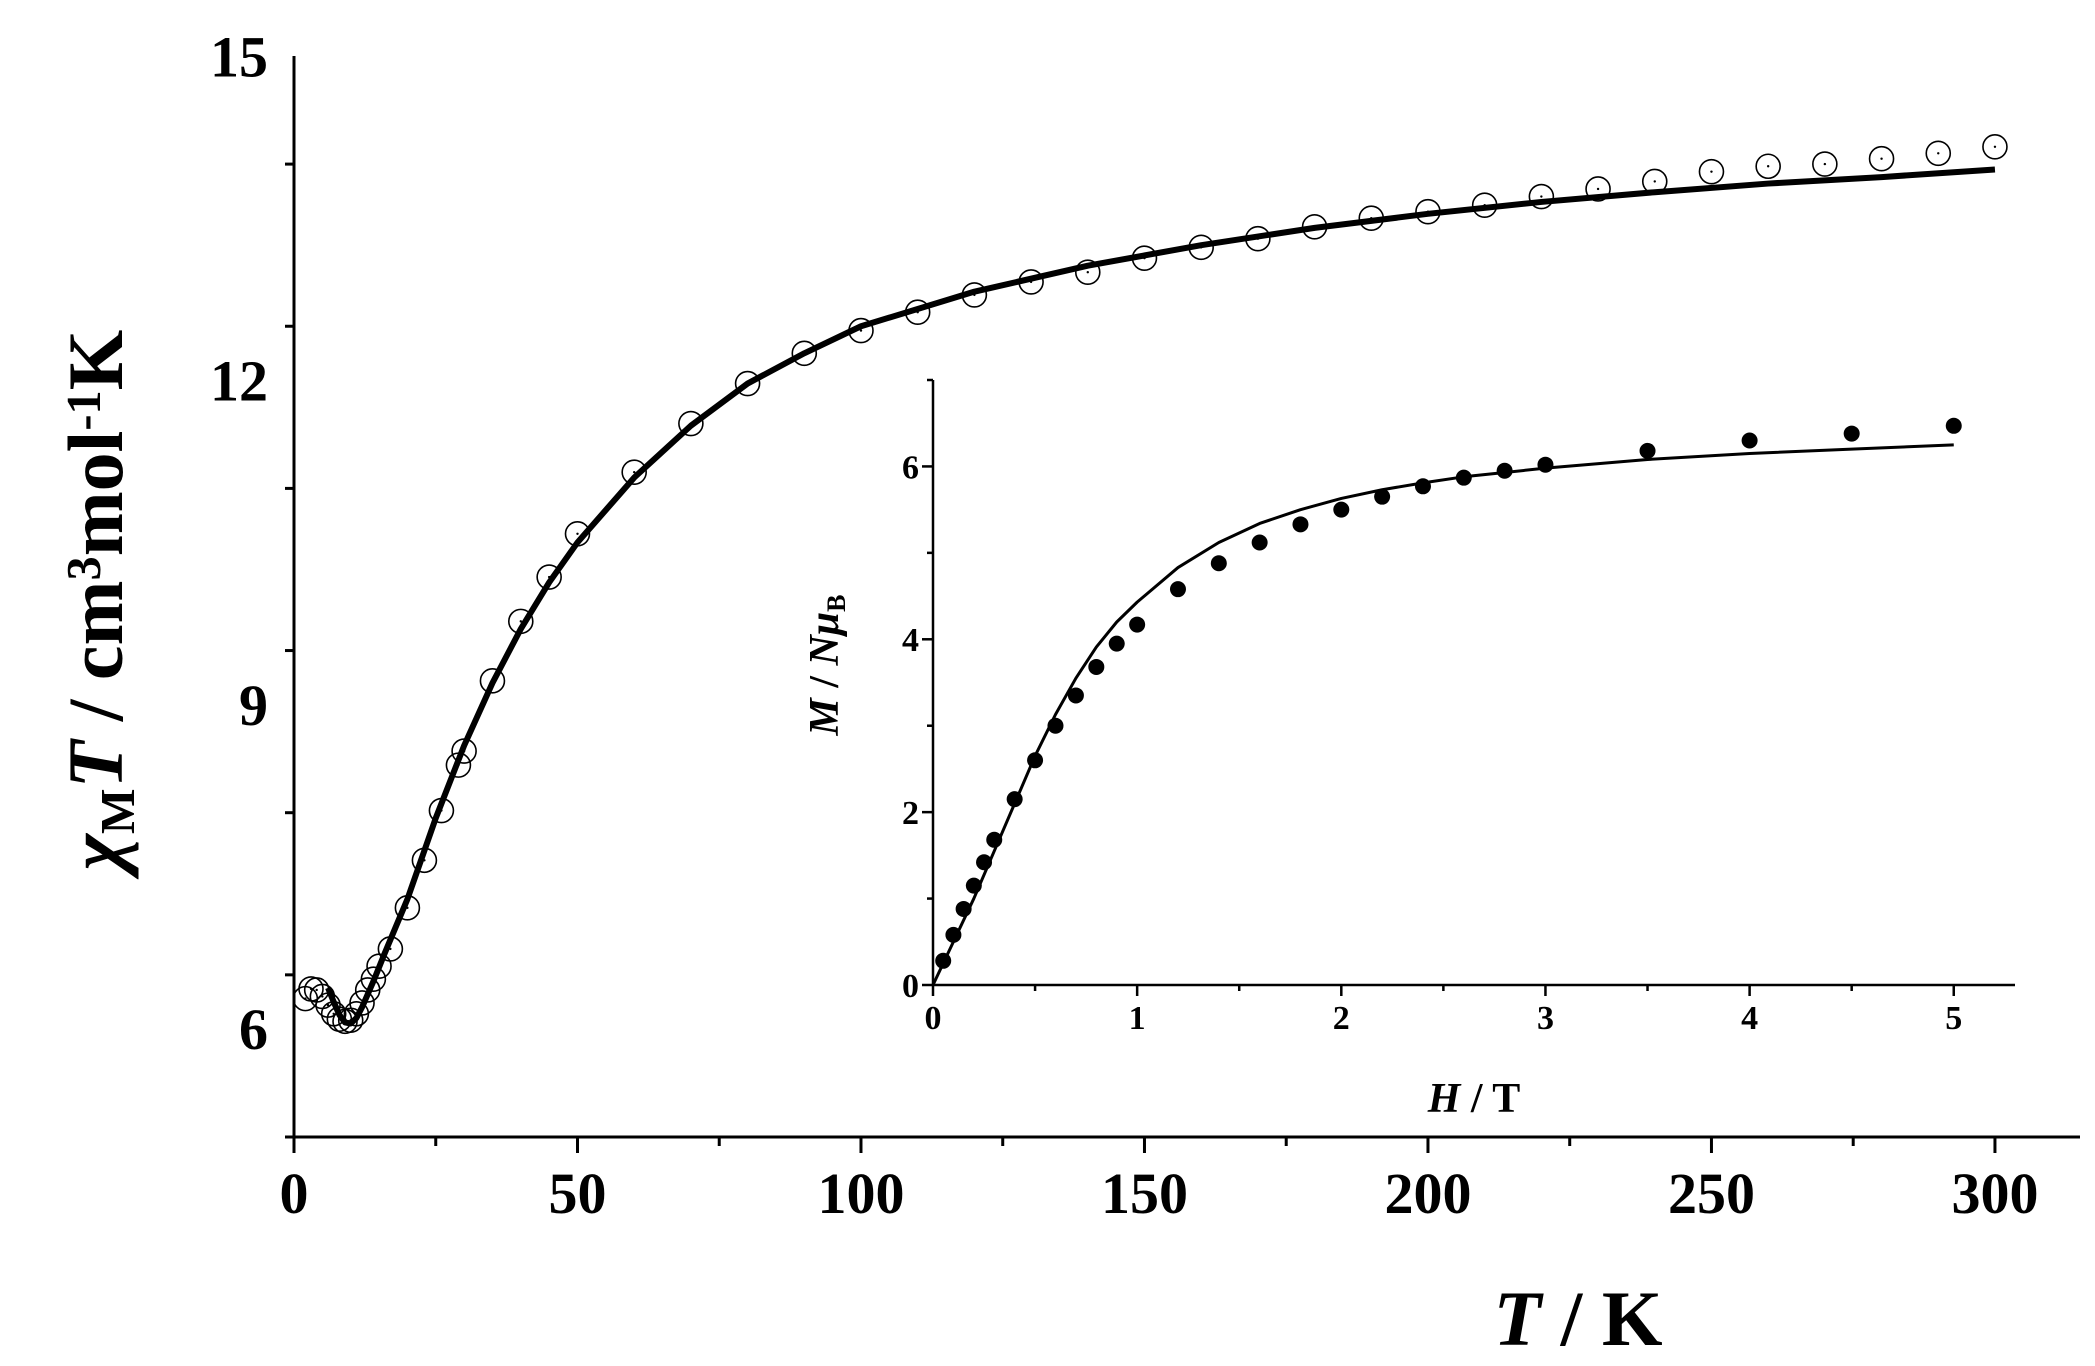 The width and height of the screenshot is (2095, 1366). I want to click on y-tick-label: 2, so click(910, 813).